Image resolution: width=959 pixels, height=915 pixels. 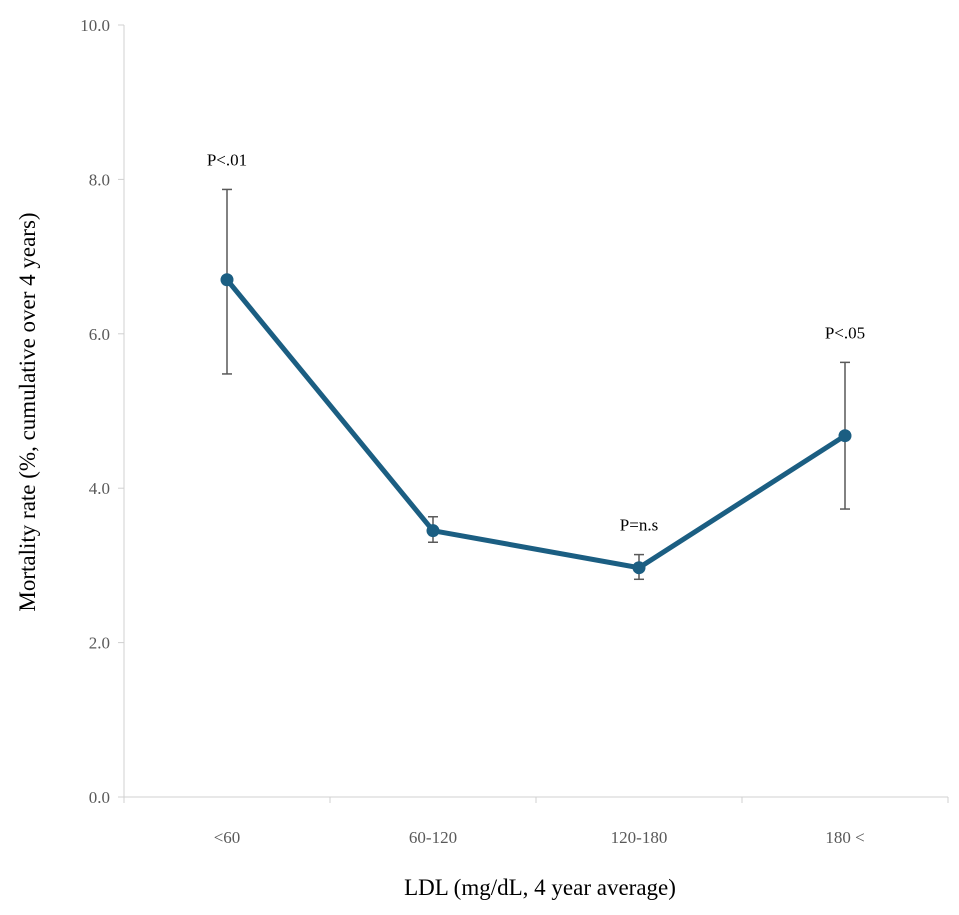 I want to click on x-tick-label: 120-180, so click(x=639, y=837).